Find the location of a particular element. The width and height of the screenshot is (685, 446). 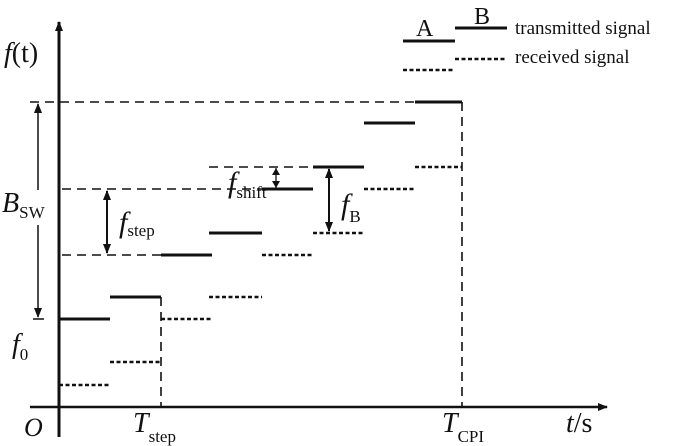

fb-label: fB is located at coordinates (351, 207).